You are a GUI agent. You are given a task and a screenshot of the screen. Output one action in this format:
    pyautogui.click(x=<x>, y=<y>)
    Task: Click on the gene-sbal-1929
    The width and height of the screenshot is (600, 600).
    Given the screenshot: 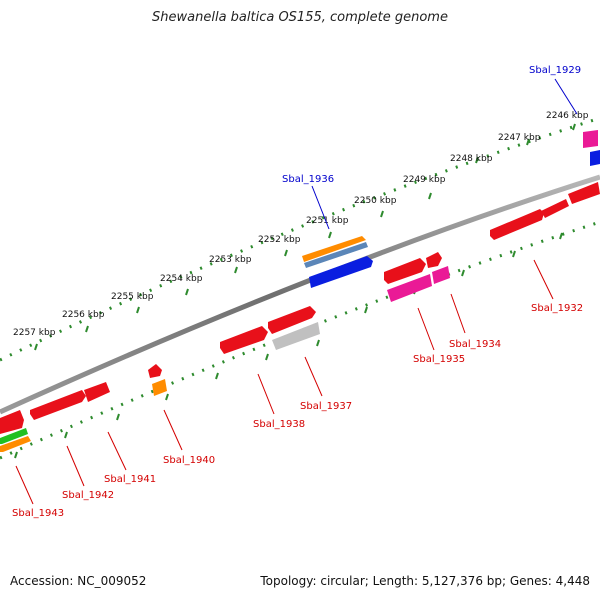 What is the action you would take?
    pyautogui.click(x=590, y=139)
    